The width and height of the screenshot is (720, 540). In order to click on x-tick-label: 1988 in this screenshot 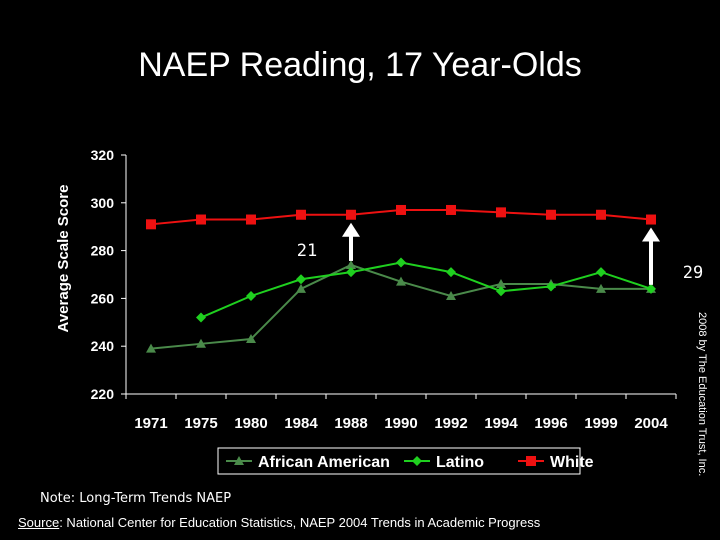, I will do `click(350, 423)`.